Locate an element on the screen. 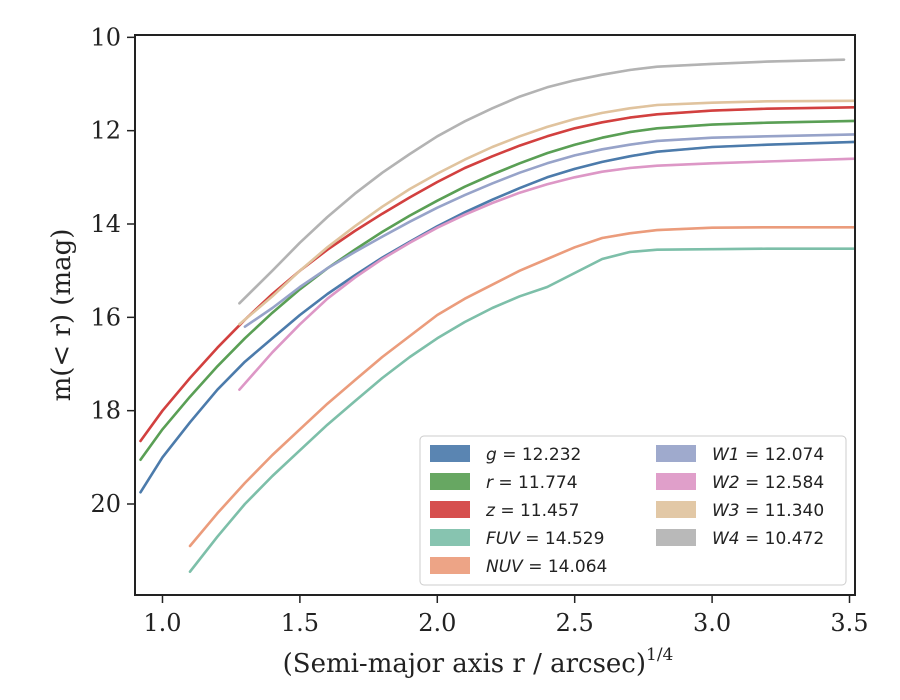 This screenshot has height=700, width=900. x-tick-label: 2.0 is located at coordinates (437, 623).